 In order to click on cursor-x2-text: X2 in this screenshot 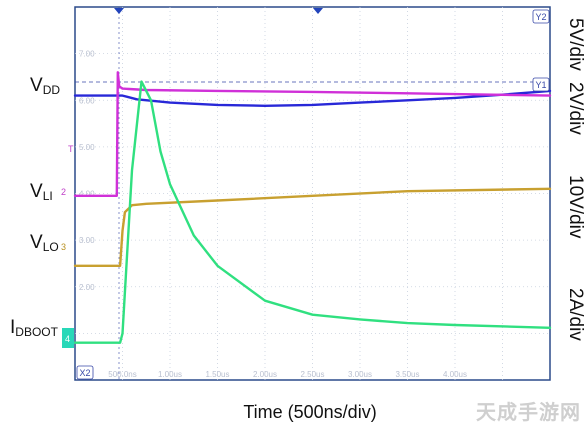, I will do `click(84, 373)`.